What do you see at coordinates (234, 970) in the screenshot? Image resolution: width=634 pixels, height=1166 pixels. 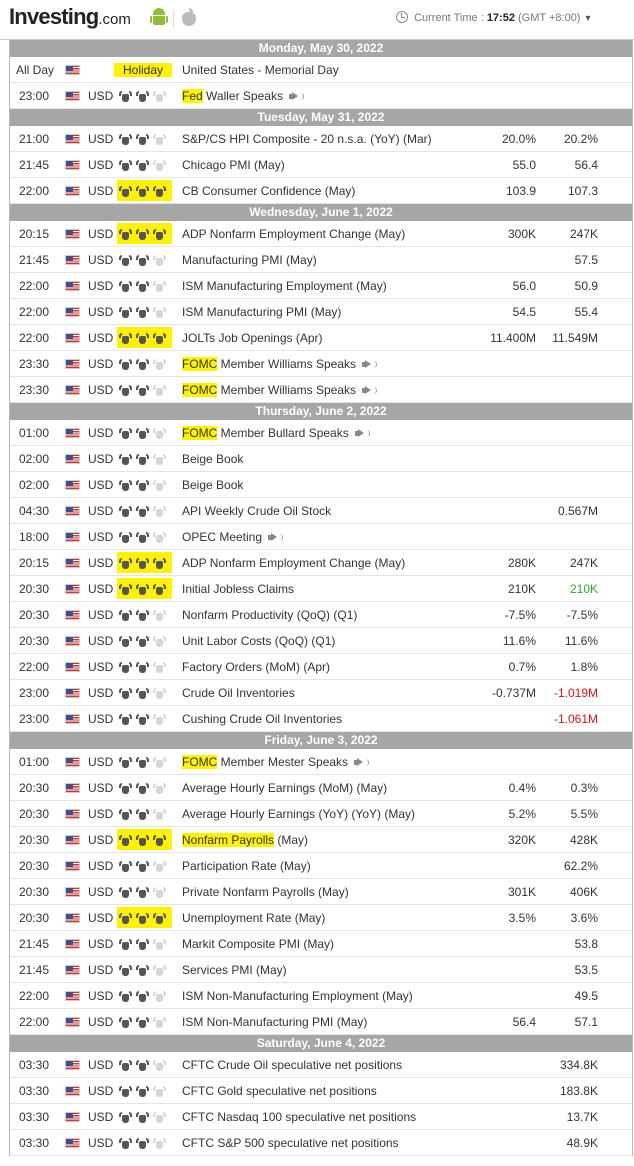 I see `event-name: Services PMI (May)` at bounding box center [234, 970].